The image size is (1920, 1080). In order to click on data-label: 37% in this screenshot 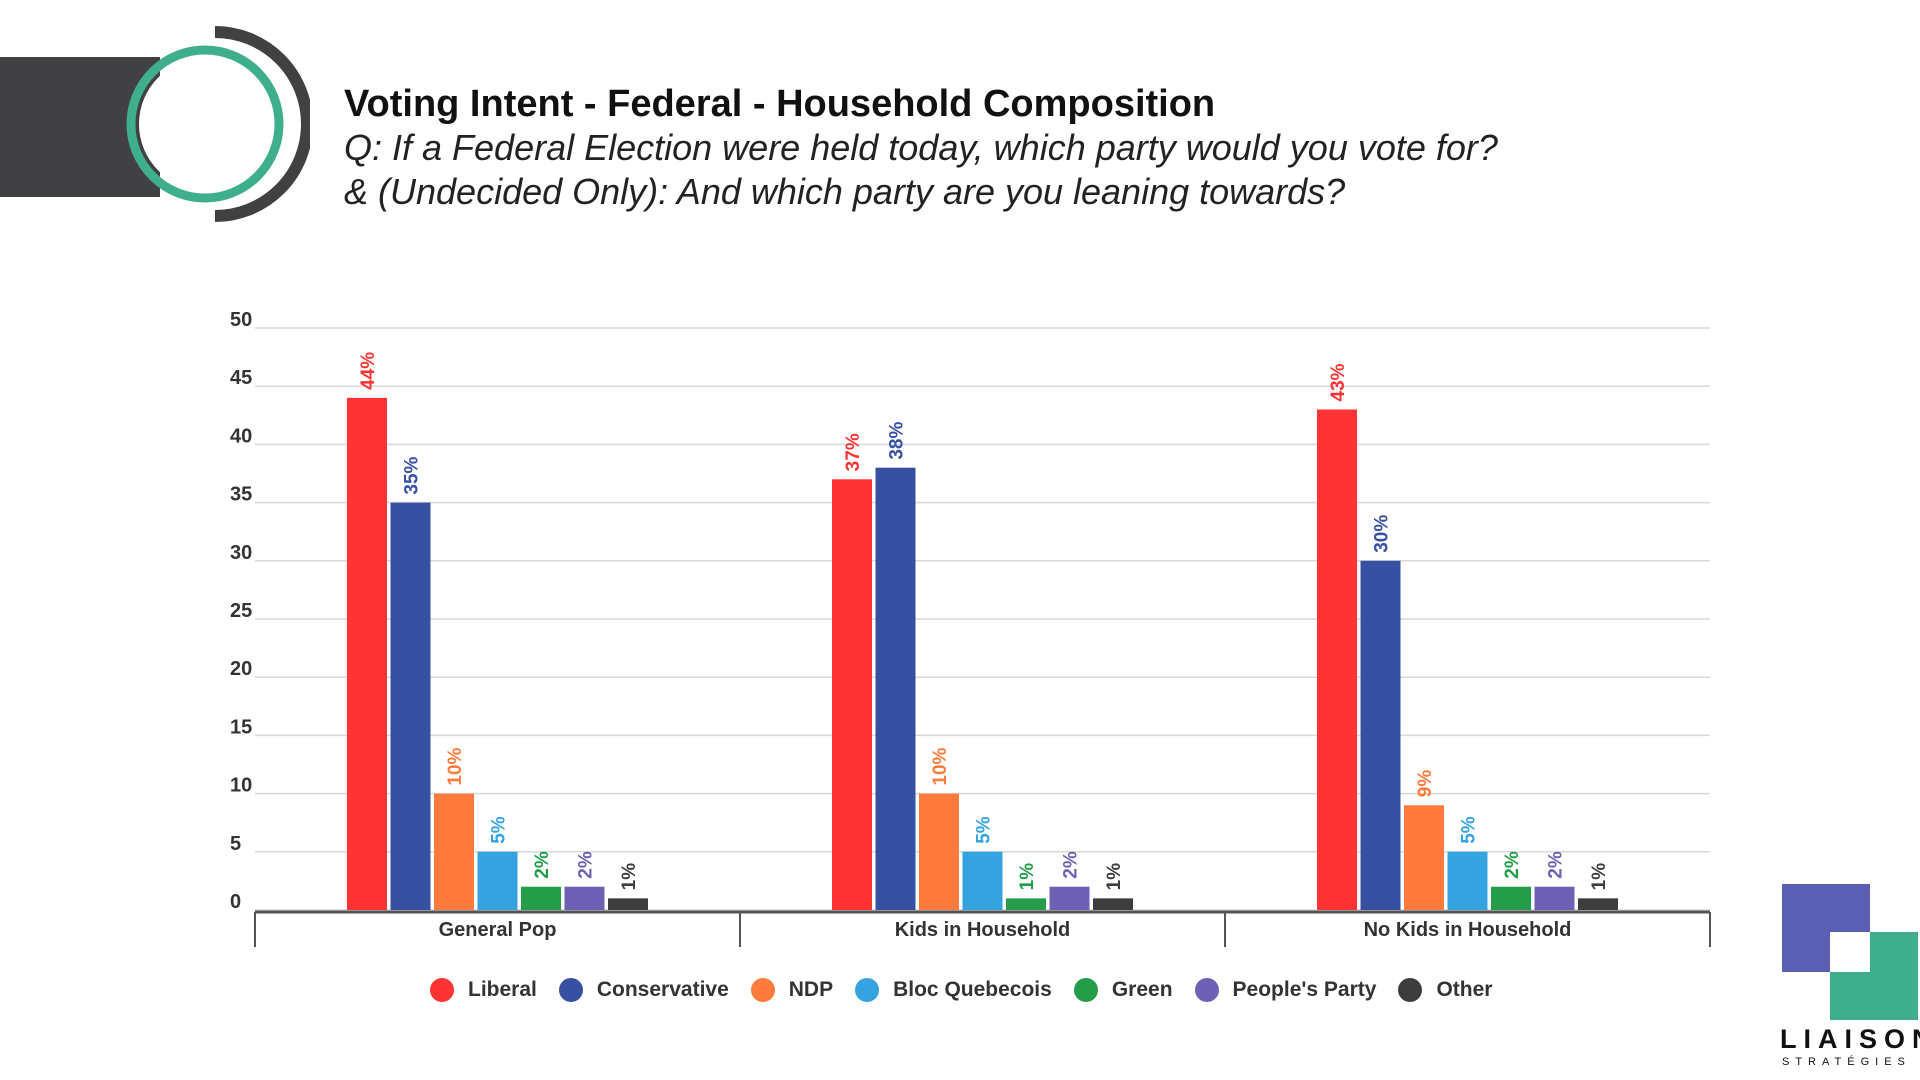, I will do `click(853, 452)`.